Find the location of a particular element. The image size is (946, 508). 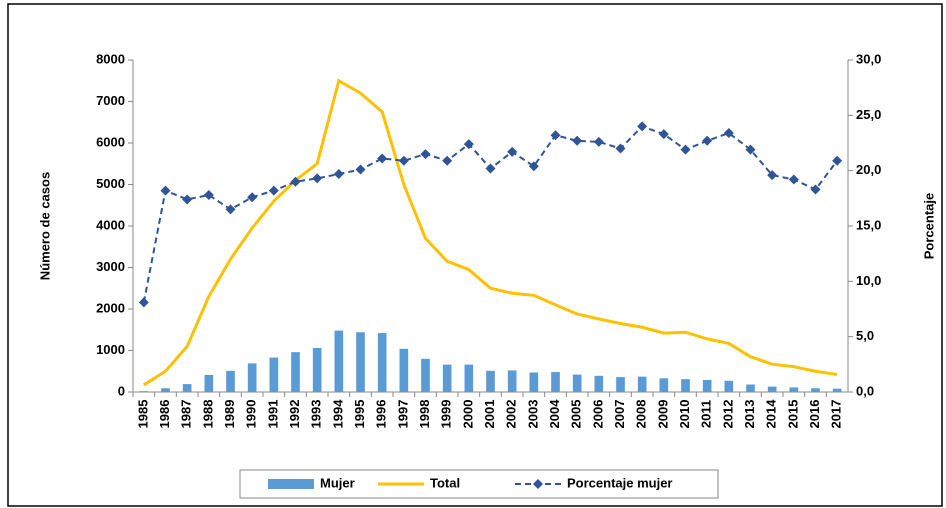

x-tick-label: 2005 is located at coordinates (576, 414).